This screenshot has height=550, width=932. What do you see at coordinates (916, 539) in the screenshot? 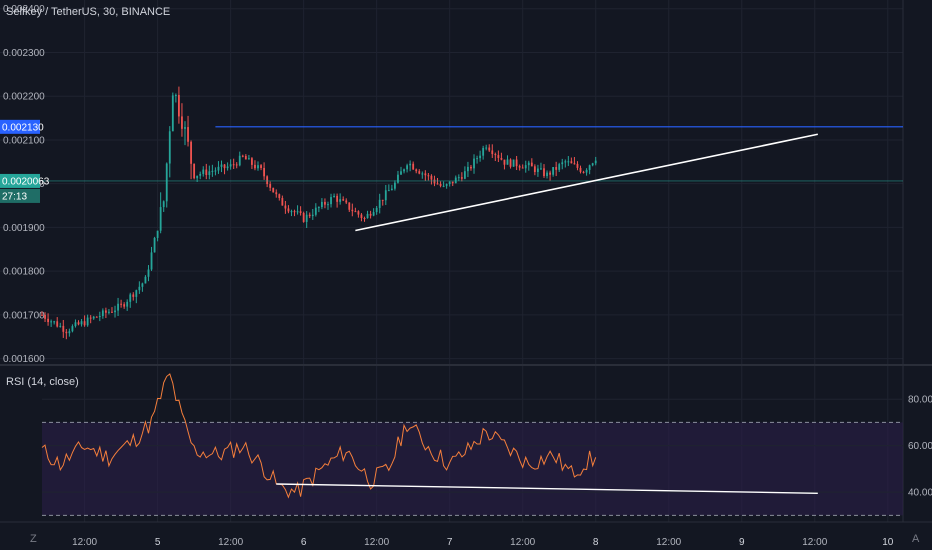
I see `auto-scale-icon: A` at bounding box center [916, 539].